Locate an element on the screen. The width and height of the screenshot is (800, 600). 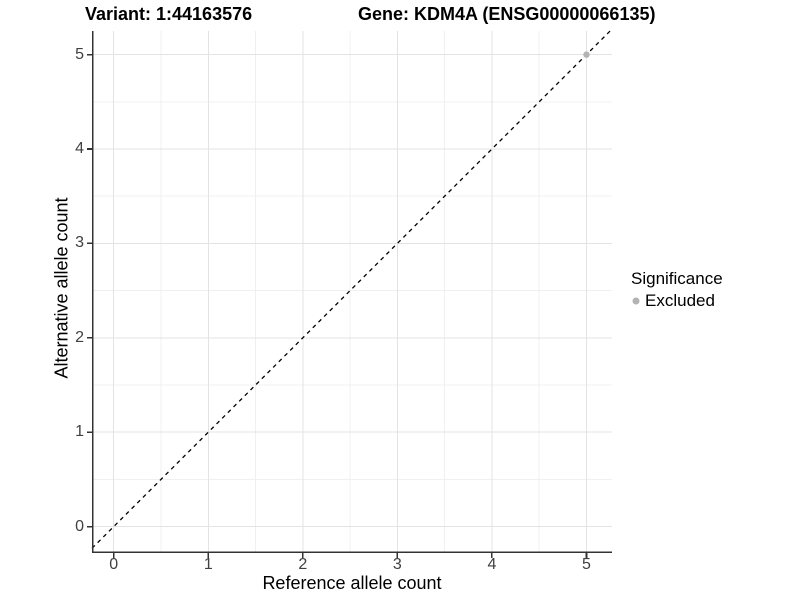
legend-item-label: Excluded is located at coordinates (680, 300).